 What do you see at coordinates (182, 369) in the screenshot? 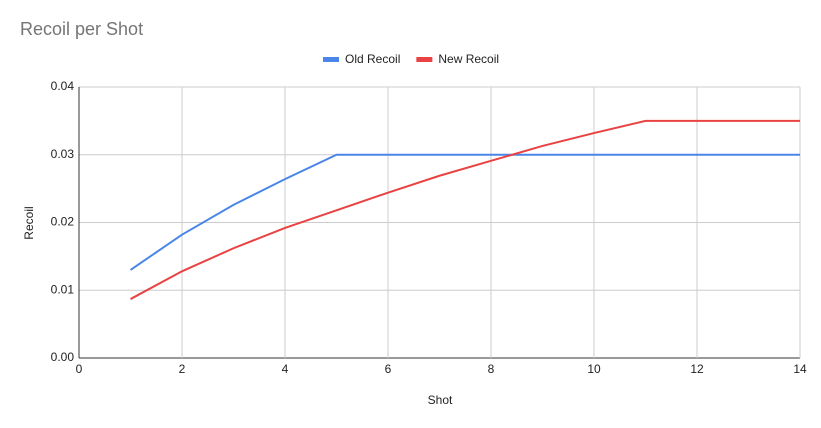
I see `x-tick-label: 2` at bounding box center [182, 369].